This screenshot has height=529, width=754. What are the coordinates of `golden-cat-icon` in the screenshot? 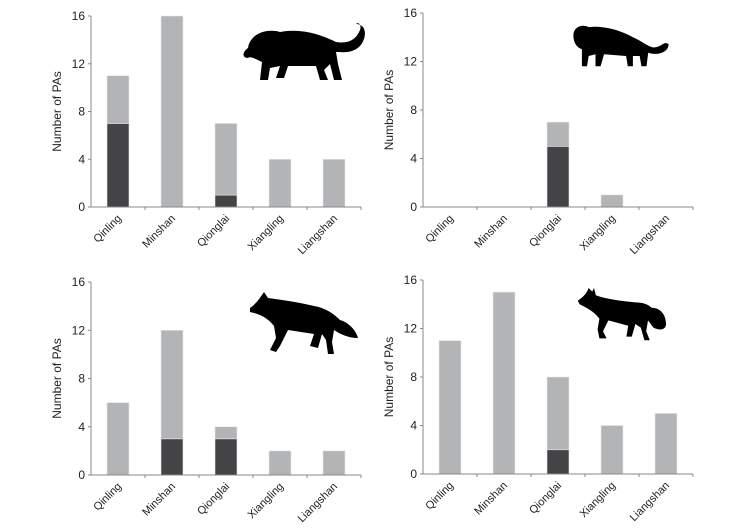 It's located at (621, 46).